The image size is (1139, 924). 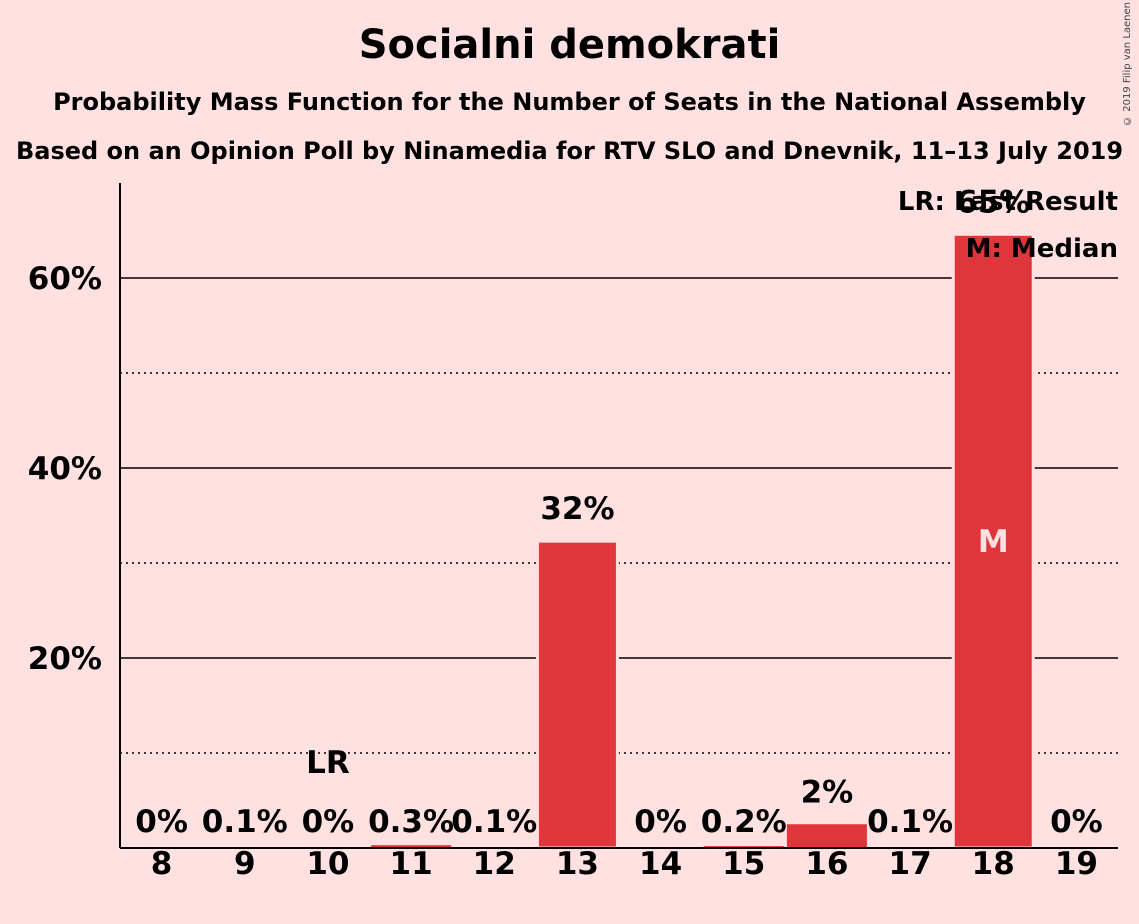 I want to click on x-tick-label: 14, so click(x=660, y=864).